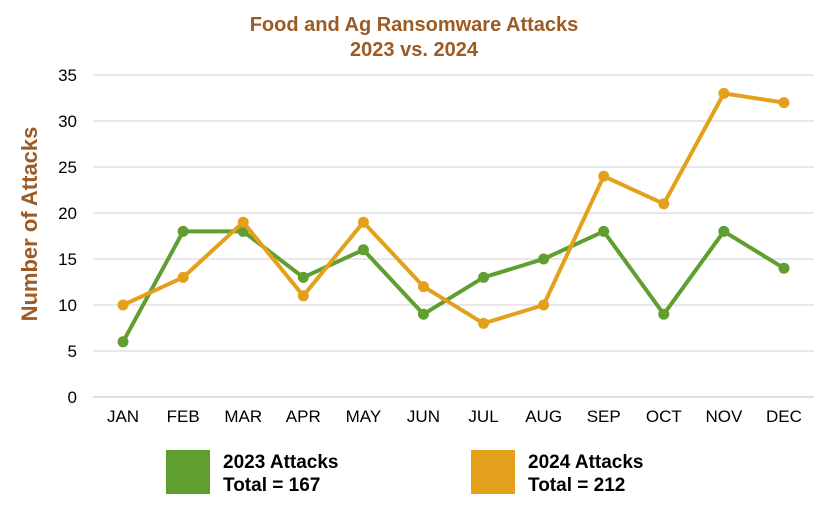 The height and width of the screenshot is (524, 837). I want to click on x-tick-label: JUL, so click(483, 416).